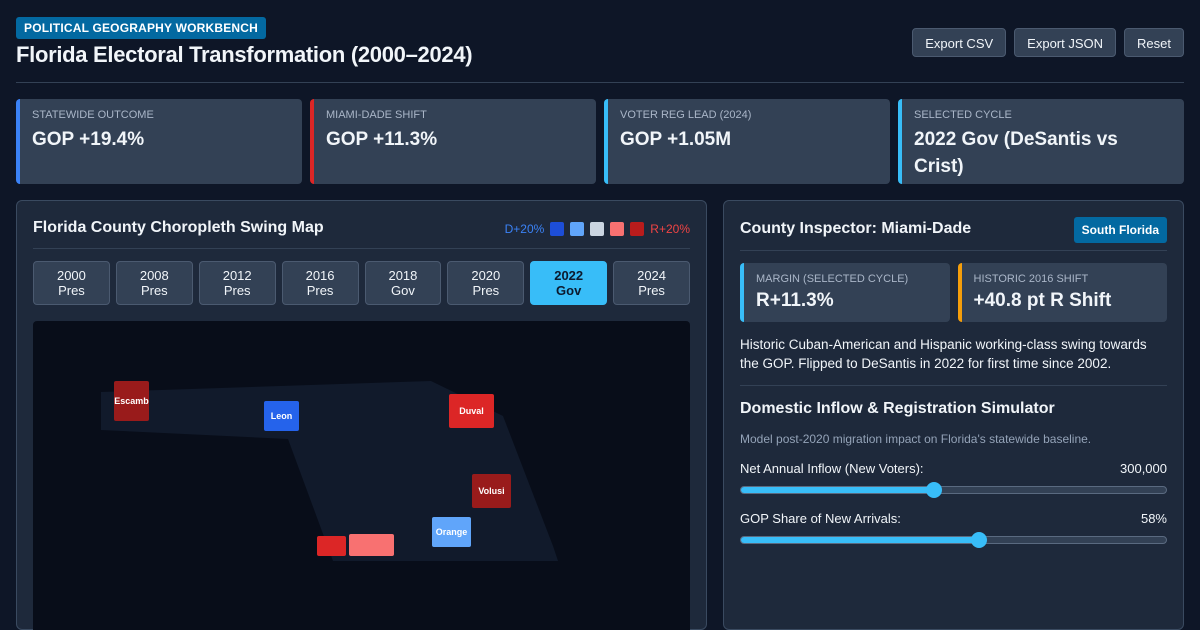 The height and width of the screenshot is (630, 1200). Describe the element at coordinates (820, 518) in the screenshot. I see `gop-share-slider-label: GOP Share of New Arrivals:` at that location.